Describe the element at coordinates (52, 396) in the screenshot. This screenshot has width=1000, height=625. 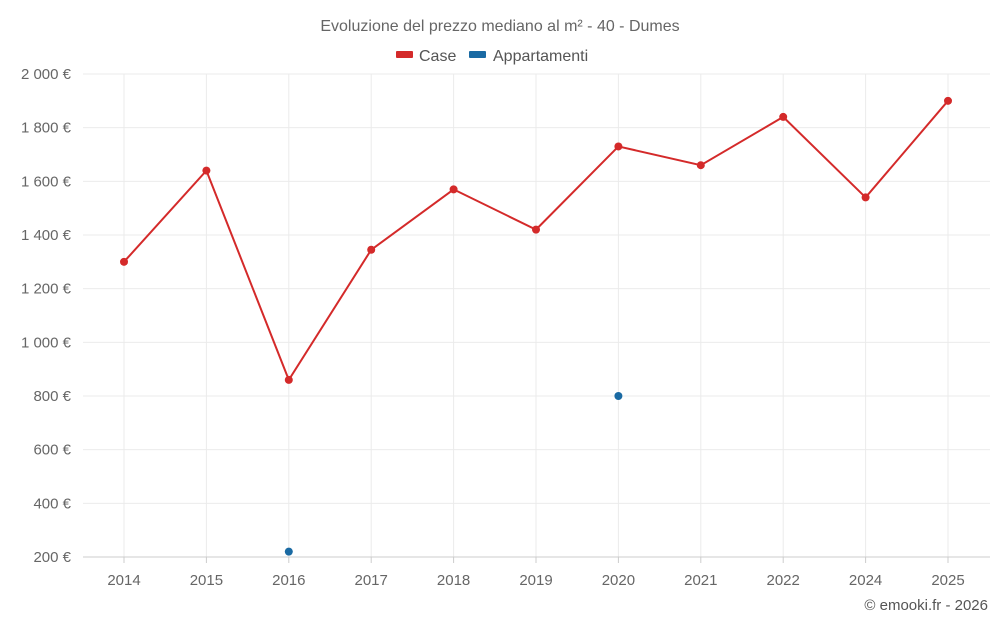
I see `y-tick-label: 800 €` at that location.